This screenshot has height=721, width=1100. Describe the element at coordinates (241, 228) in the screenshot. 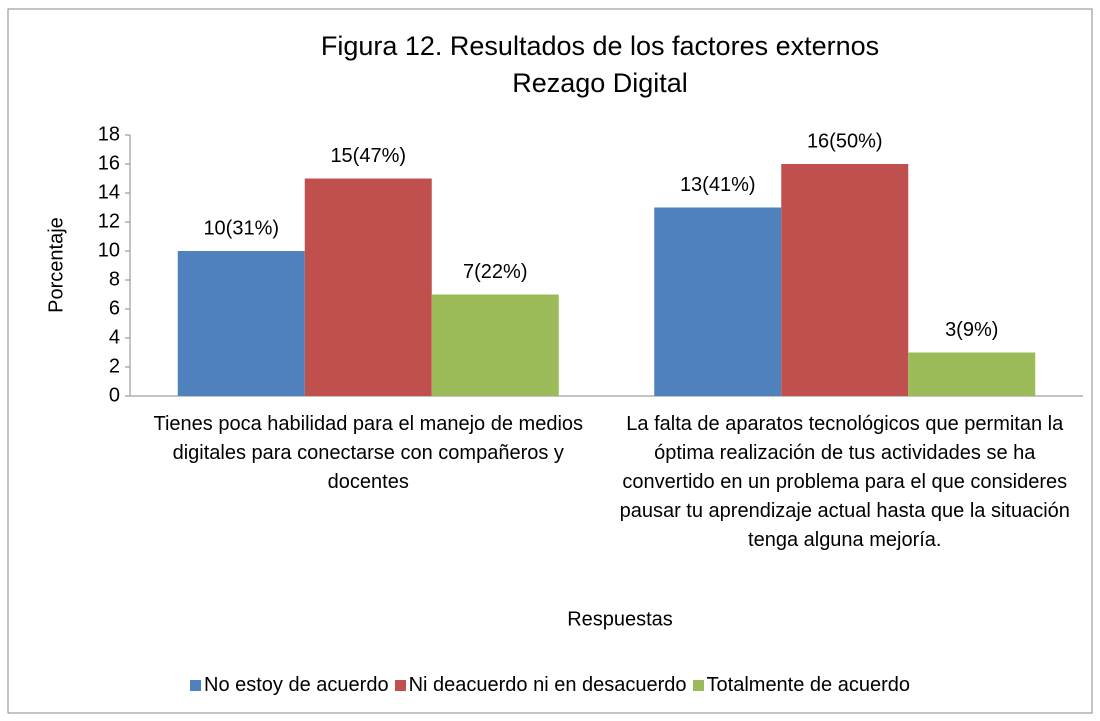

I see `data-label: 10(31%)` at that location.